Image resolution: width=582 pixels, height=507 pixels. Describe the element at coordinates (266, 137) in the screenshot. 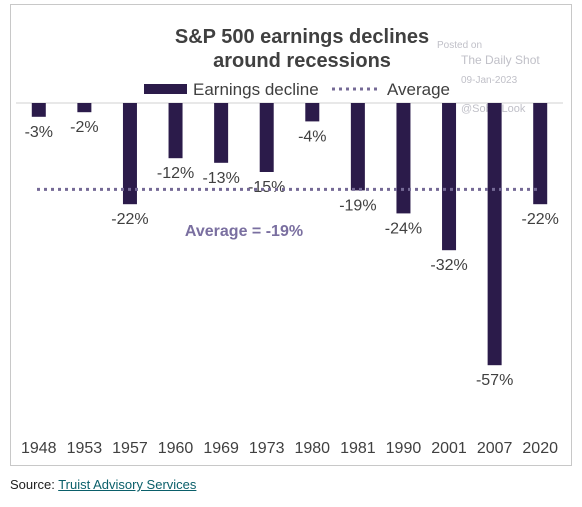

I see `bar-1973` at that location.